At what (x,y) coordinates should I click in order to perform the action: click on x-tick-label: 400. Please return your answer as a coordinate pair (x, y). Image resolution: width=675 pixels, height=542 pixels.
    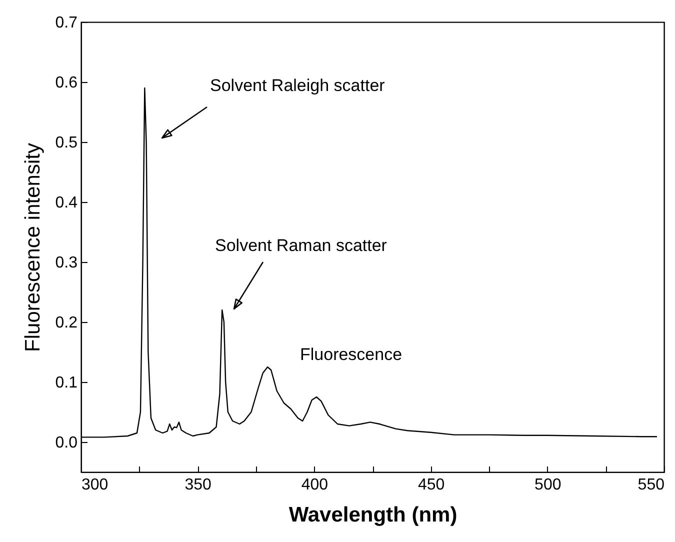
    Looking at the image, I should click on (314, 485).